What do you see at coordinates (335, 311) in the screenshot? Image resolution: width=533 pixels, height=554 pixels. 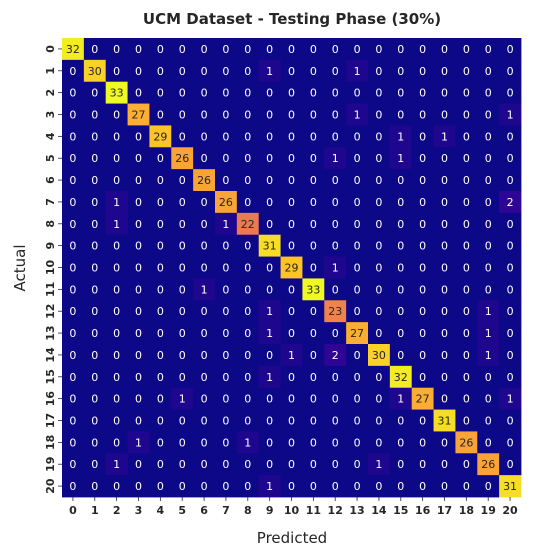 I see `cell-value-label: 23` at bounding box center [335, 311].